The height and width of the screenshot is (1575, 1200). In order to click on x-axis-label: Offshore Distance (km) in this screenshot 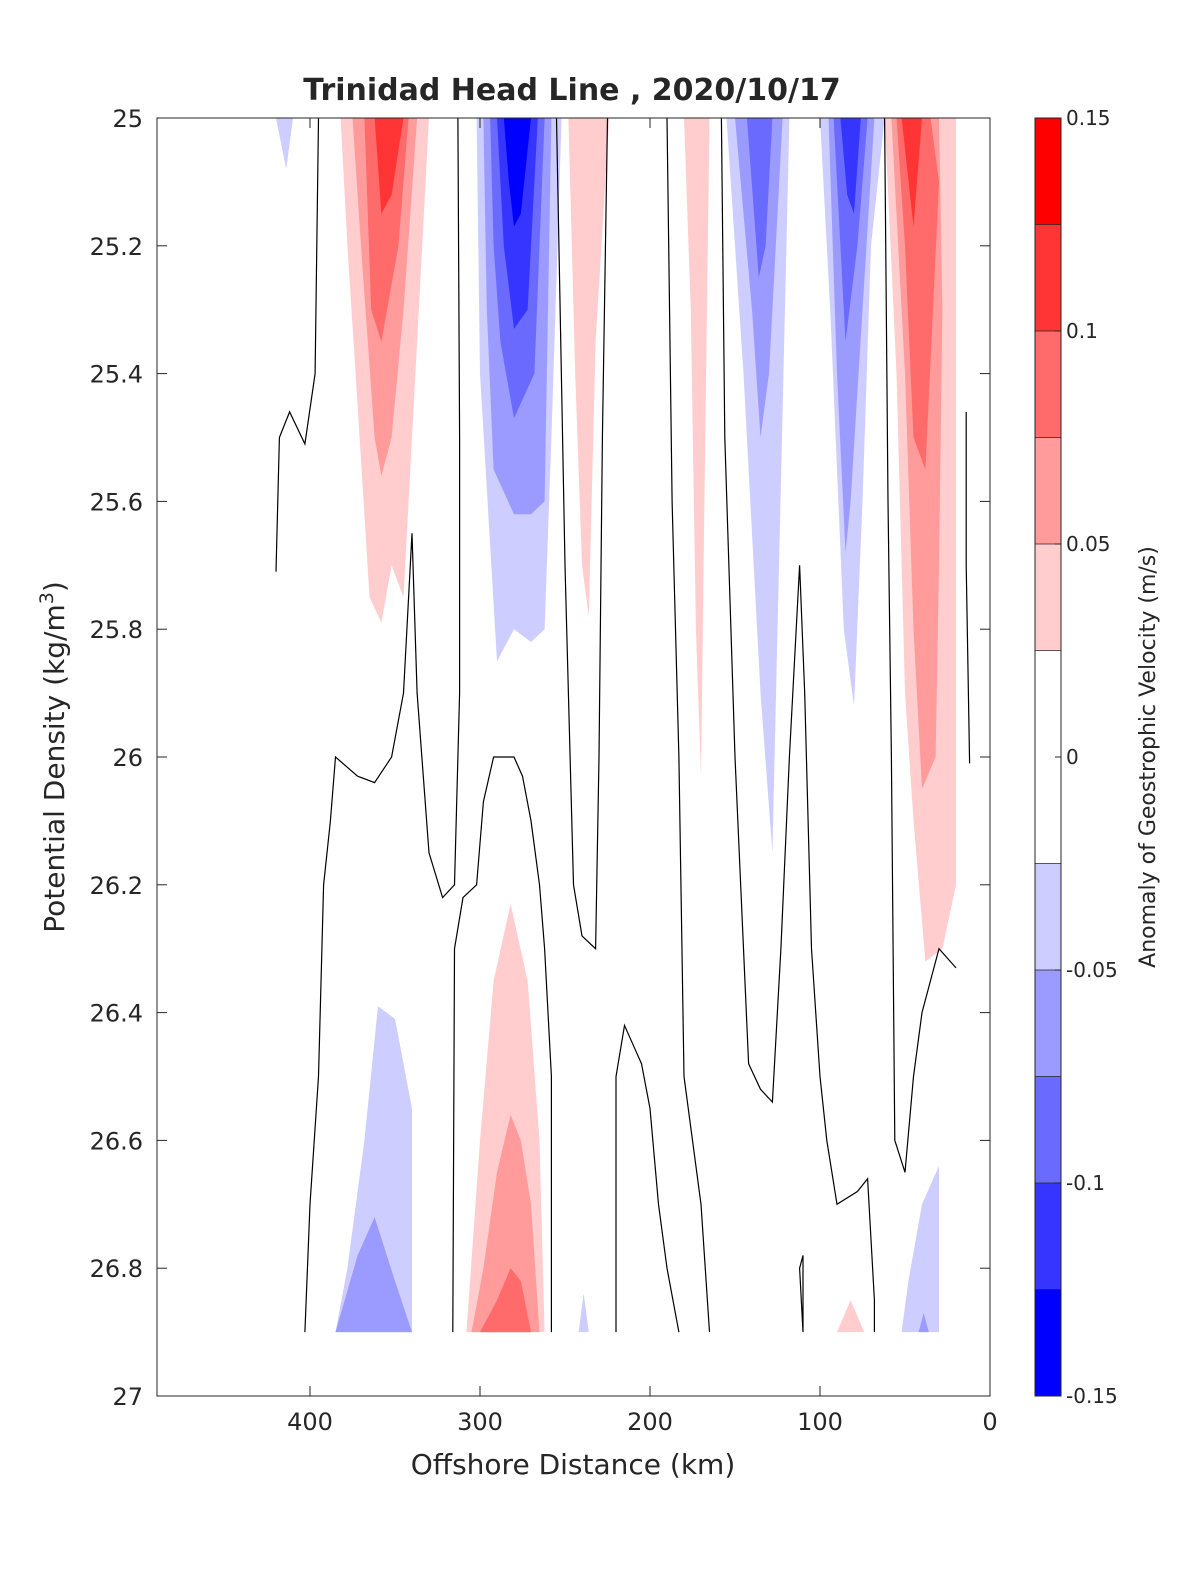, I will do `click(573, 1464)`.